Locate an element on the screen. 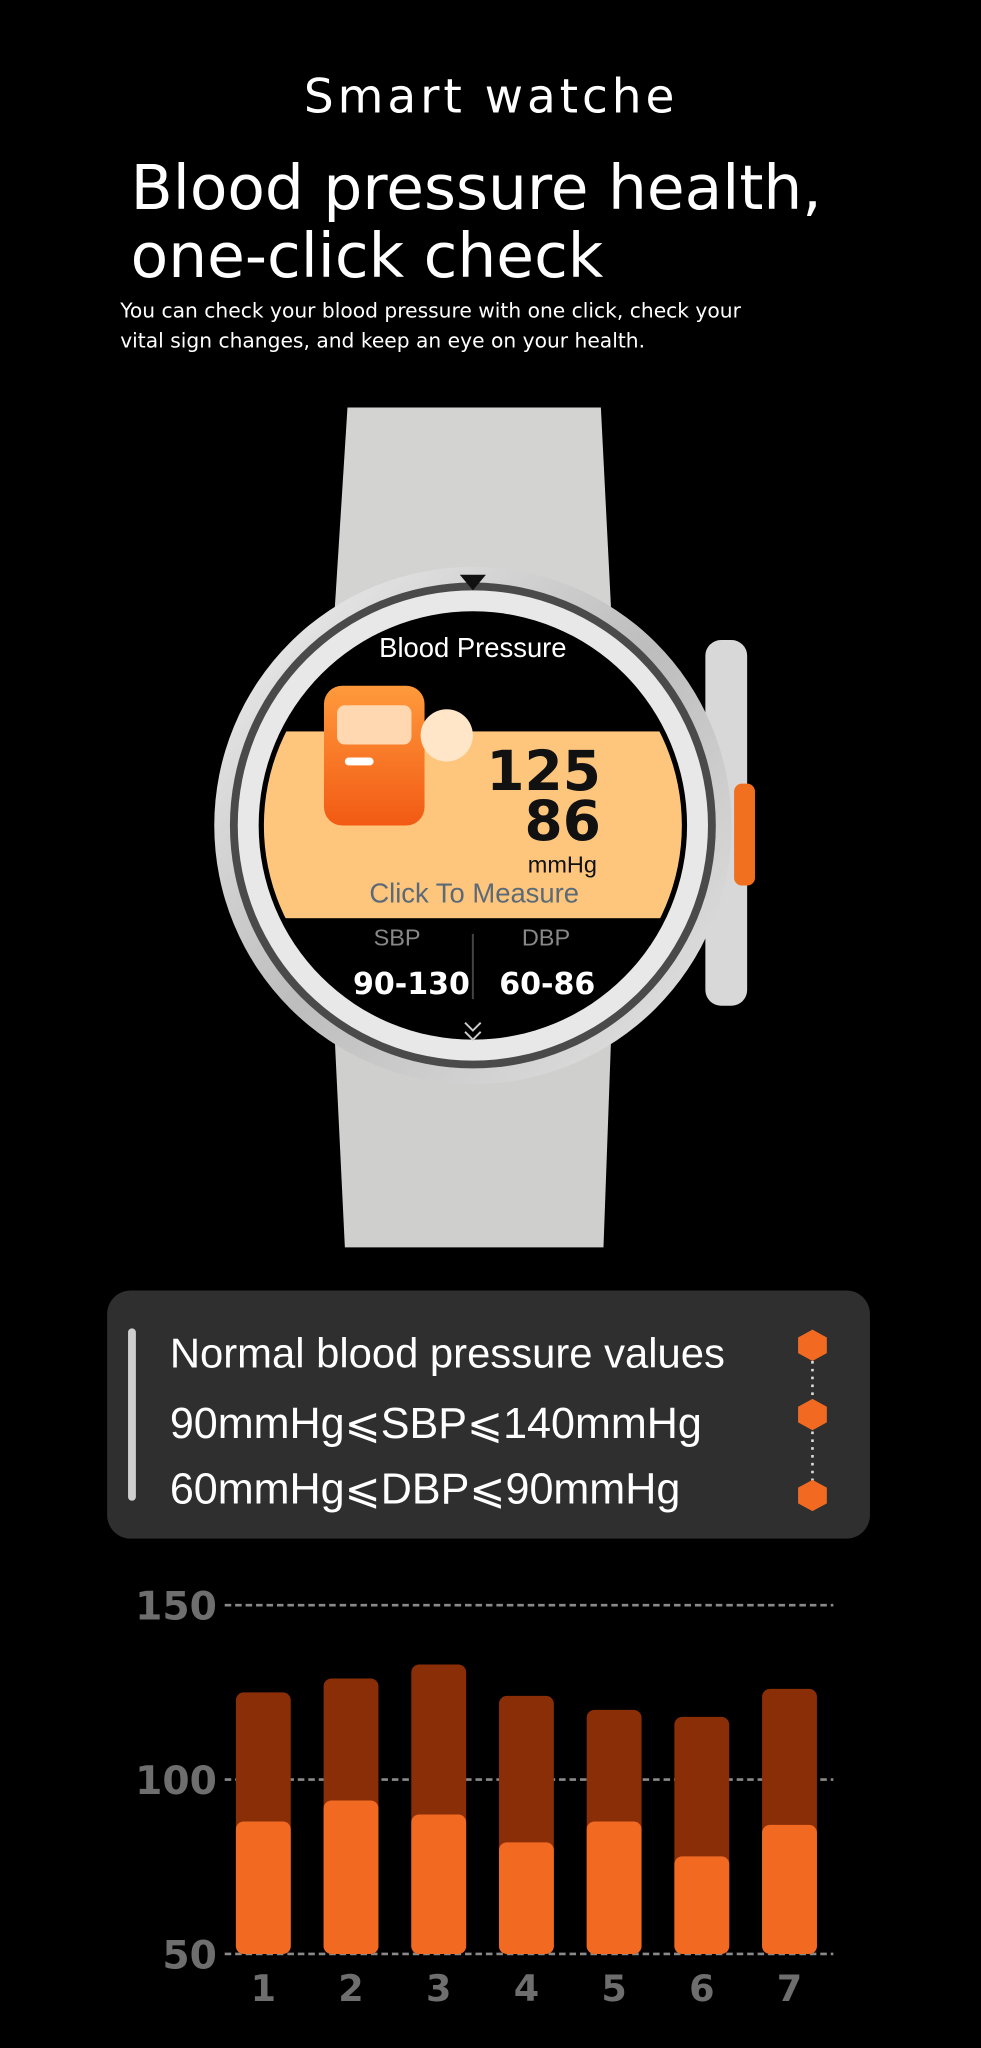 This screenshot has height=2048, width=981. screen-title: Blood Pressure is located at coordinates (472, 647).